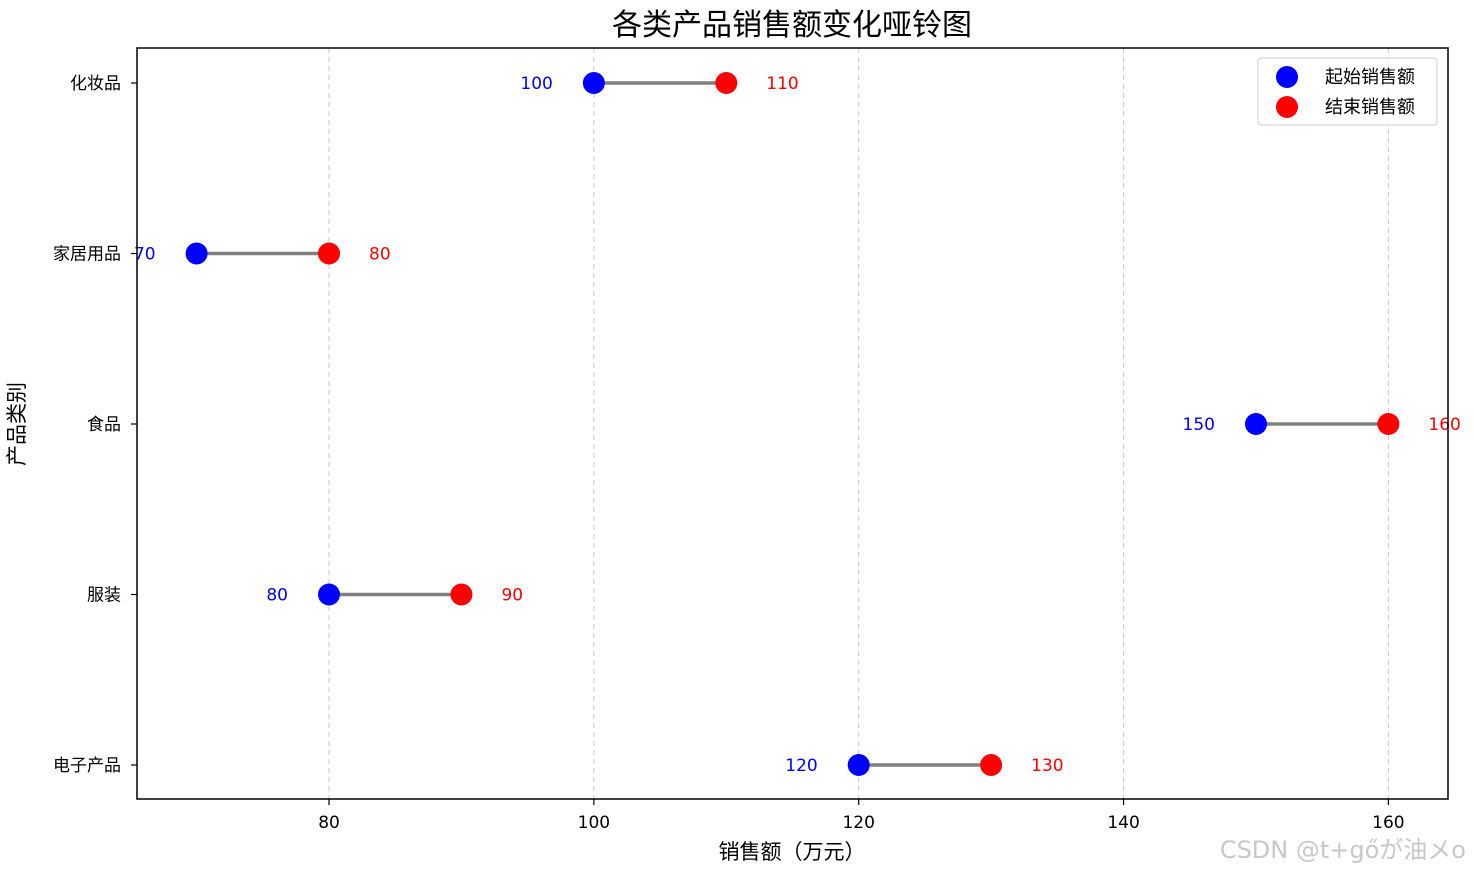 This screenshot has width=1474, height=875. Describe the element at coordinates (277, 596) in the screenshot. I see `start-value-label: 80` at that location.